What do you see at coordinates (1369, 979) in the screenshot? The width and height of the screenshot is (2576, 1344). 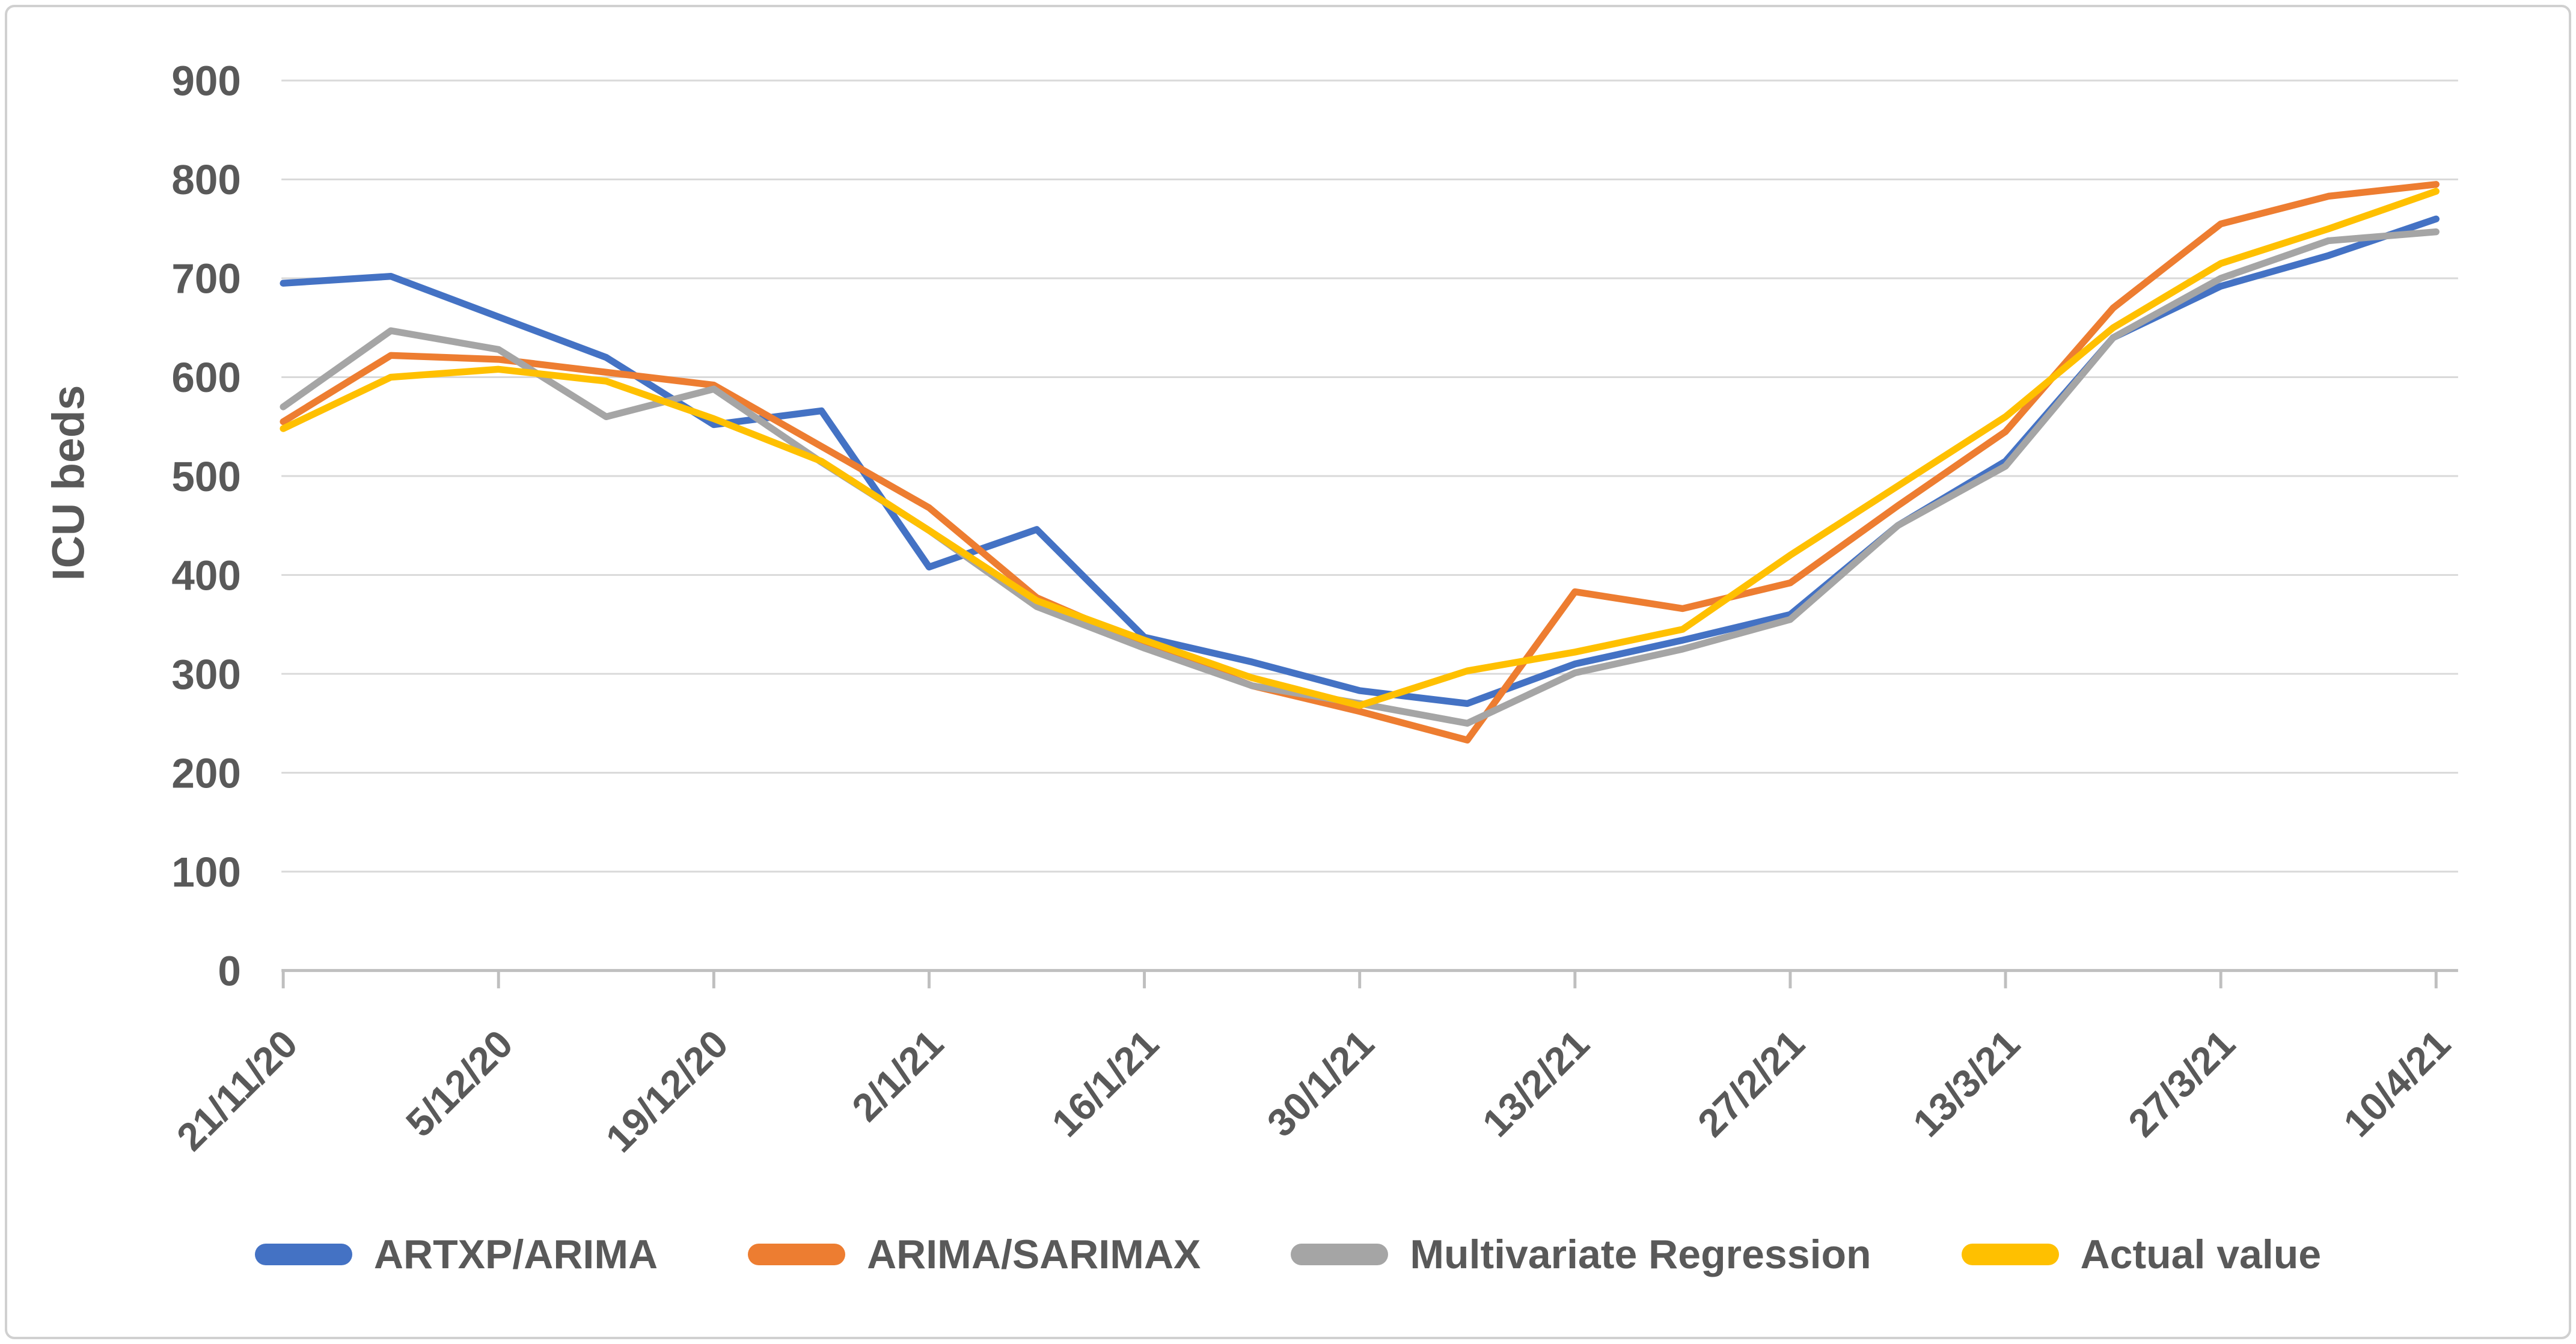 I see `x-axis` at bounding box center [1369, 979].